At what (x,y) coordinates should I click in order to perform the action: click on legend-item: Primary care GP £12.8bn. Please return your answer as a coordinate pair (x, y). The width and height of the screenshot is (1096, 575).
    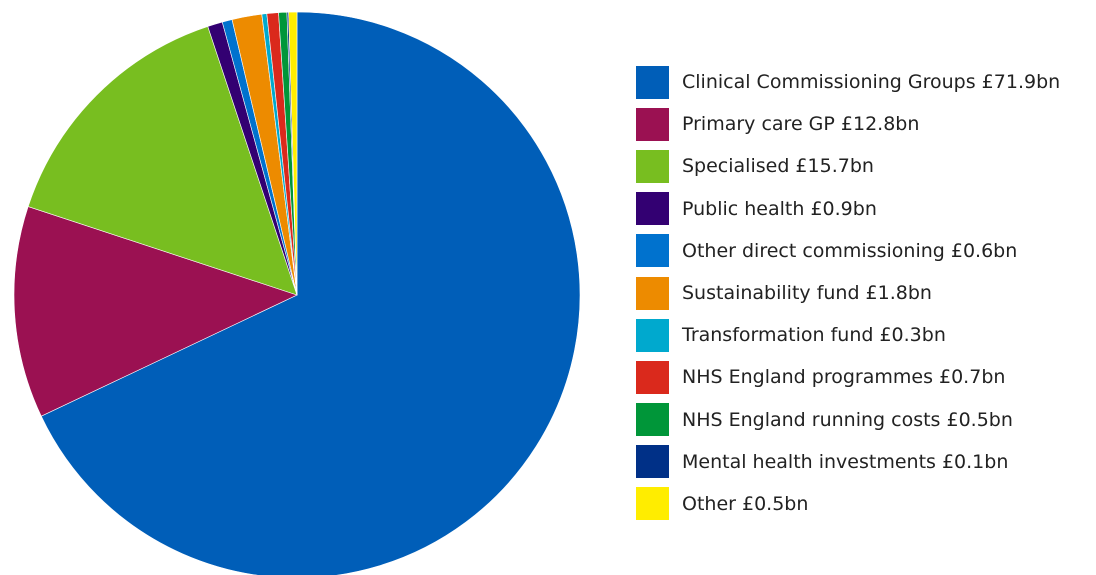
    Looking at the image, I should click on (863, 124).